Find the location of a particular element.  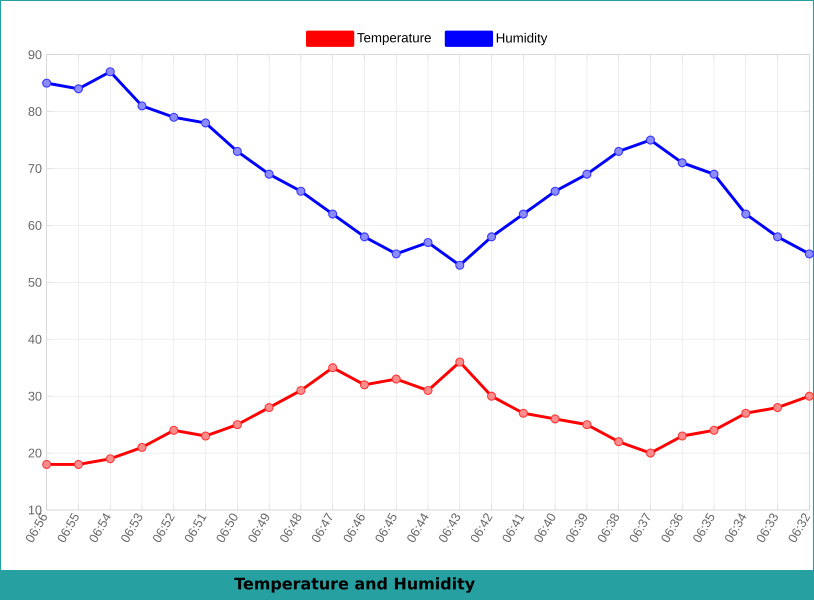

text: Temperature and Humidity is located at coordinates (354, 585).